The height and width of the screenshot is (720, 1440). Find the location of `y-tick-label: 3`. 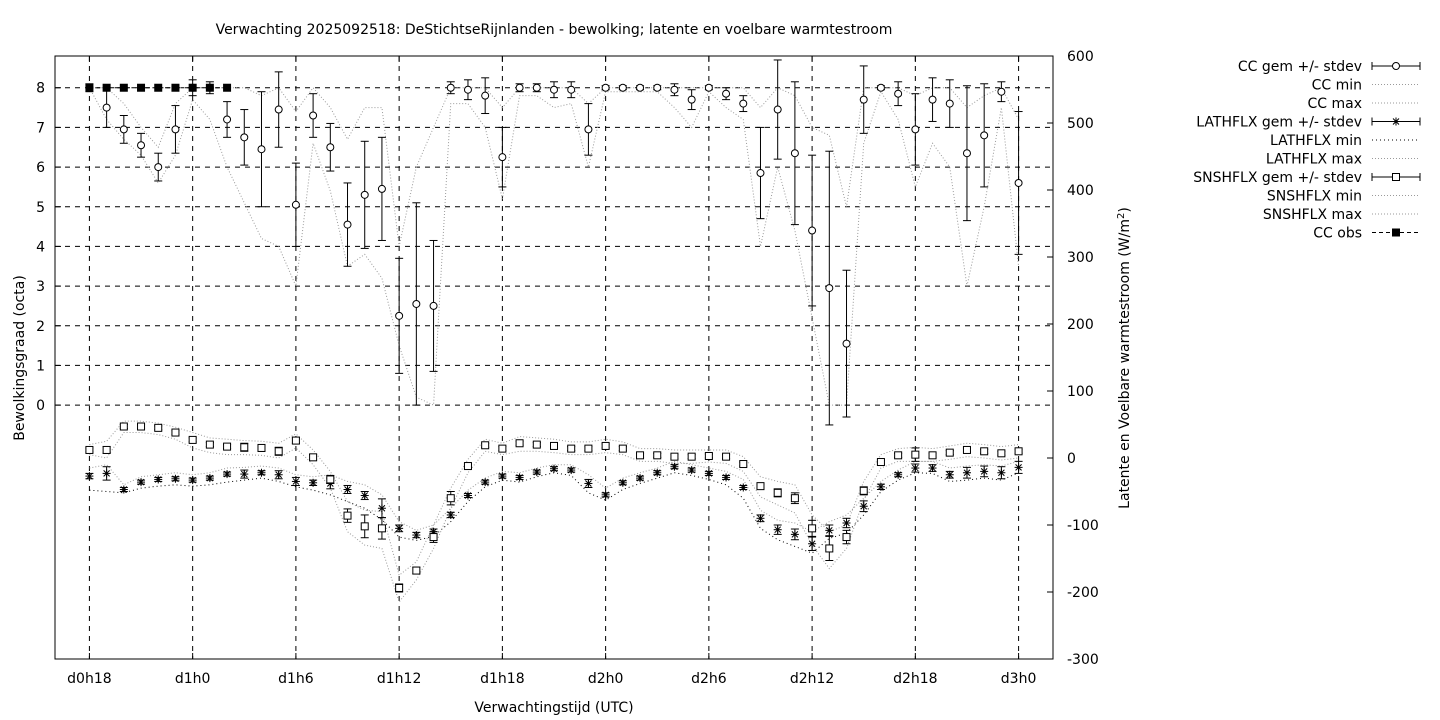

y-tick-label: 3 is located at coordinates (40, 287).